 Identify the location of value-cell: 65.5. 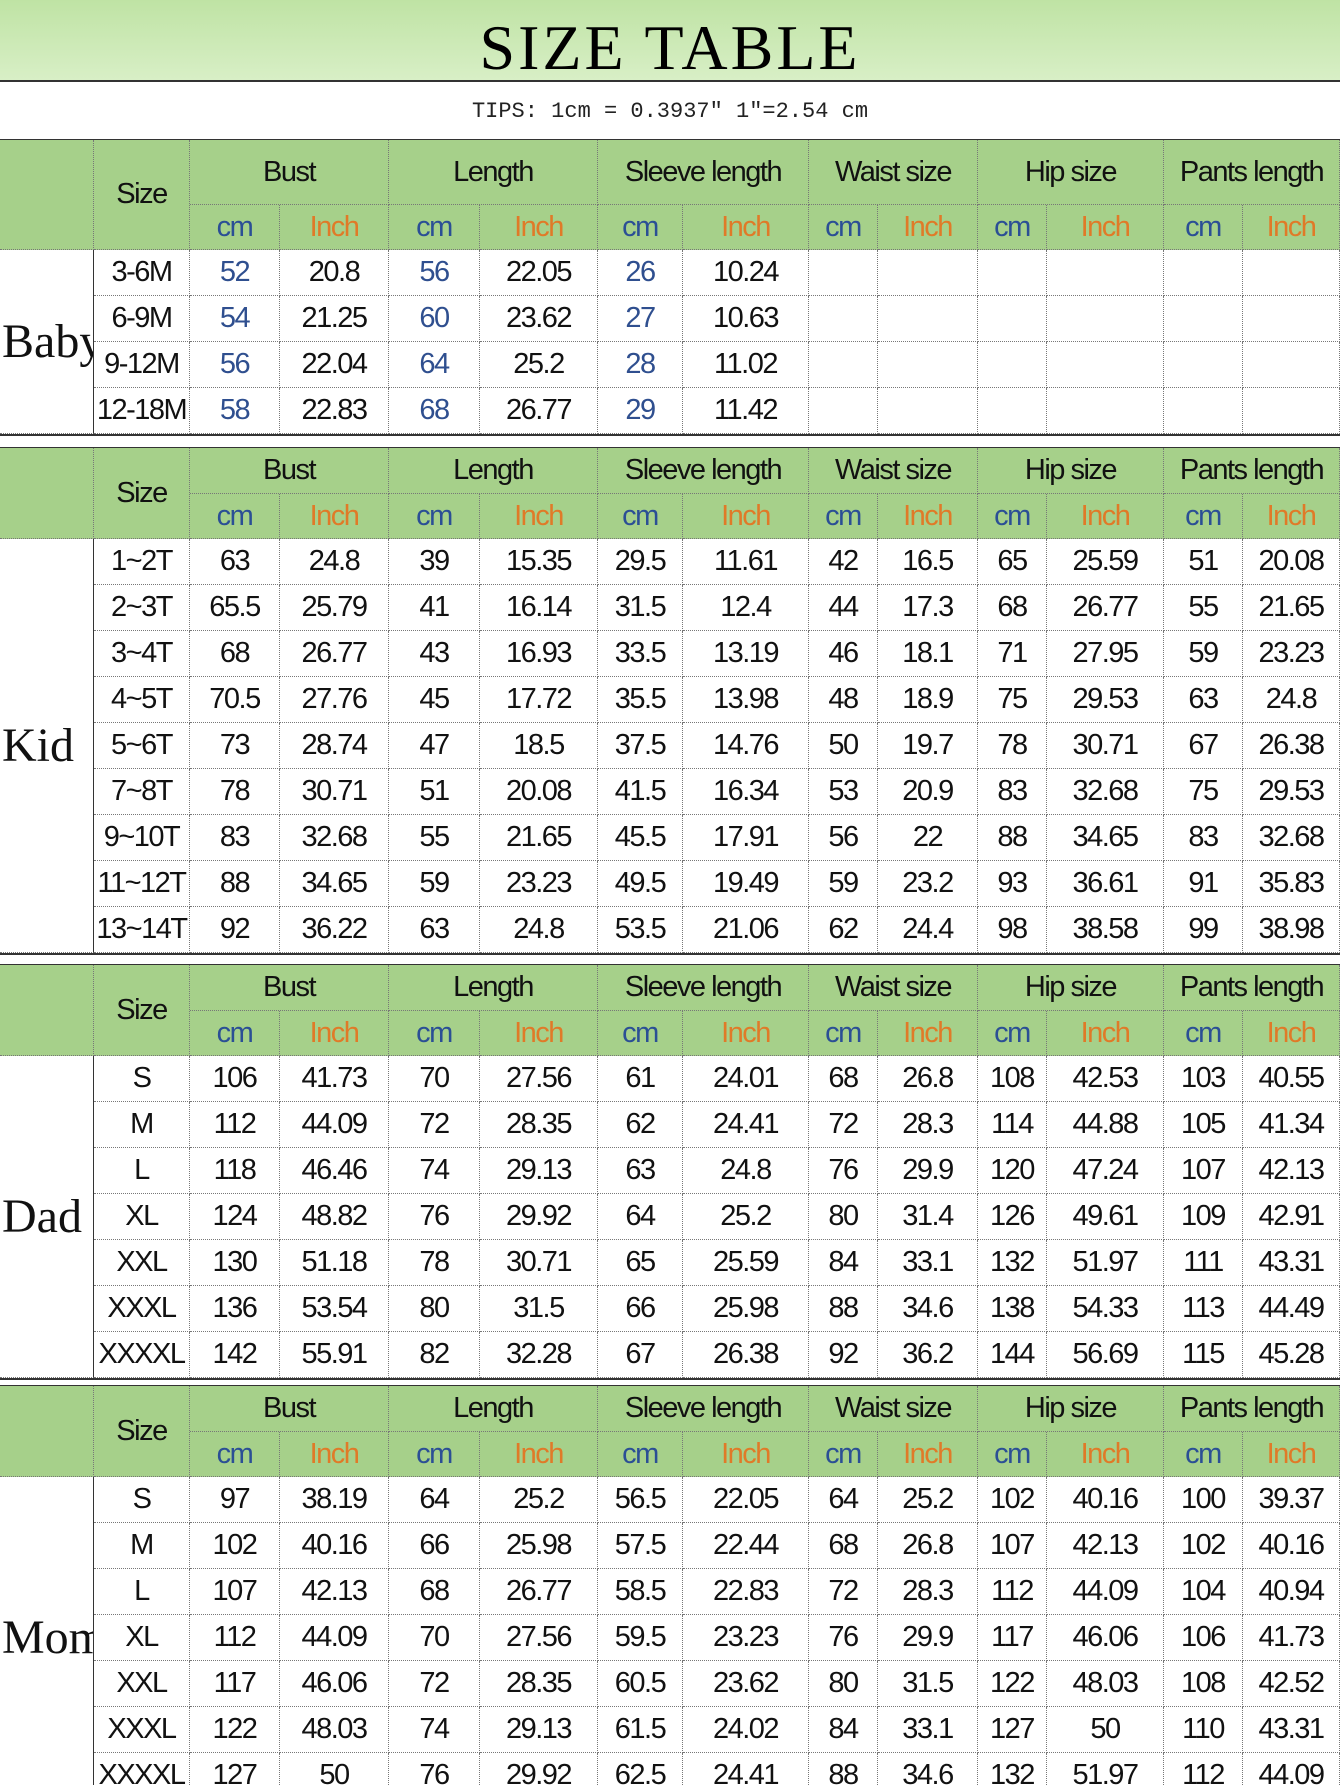
(235, 608).